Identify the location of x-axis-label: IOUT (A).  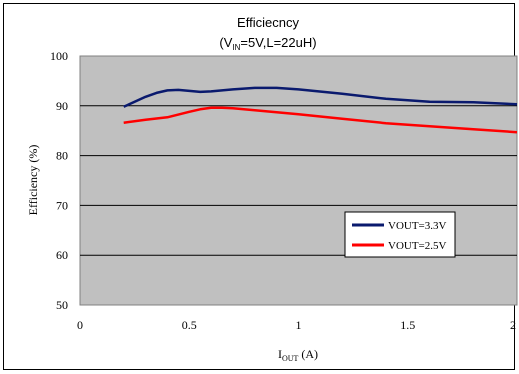
(298, 355).